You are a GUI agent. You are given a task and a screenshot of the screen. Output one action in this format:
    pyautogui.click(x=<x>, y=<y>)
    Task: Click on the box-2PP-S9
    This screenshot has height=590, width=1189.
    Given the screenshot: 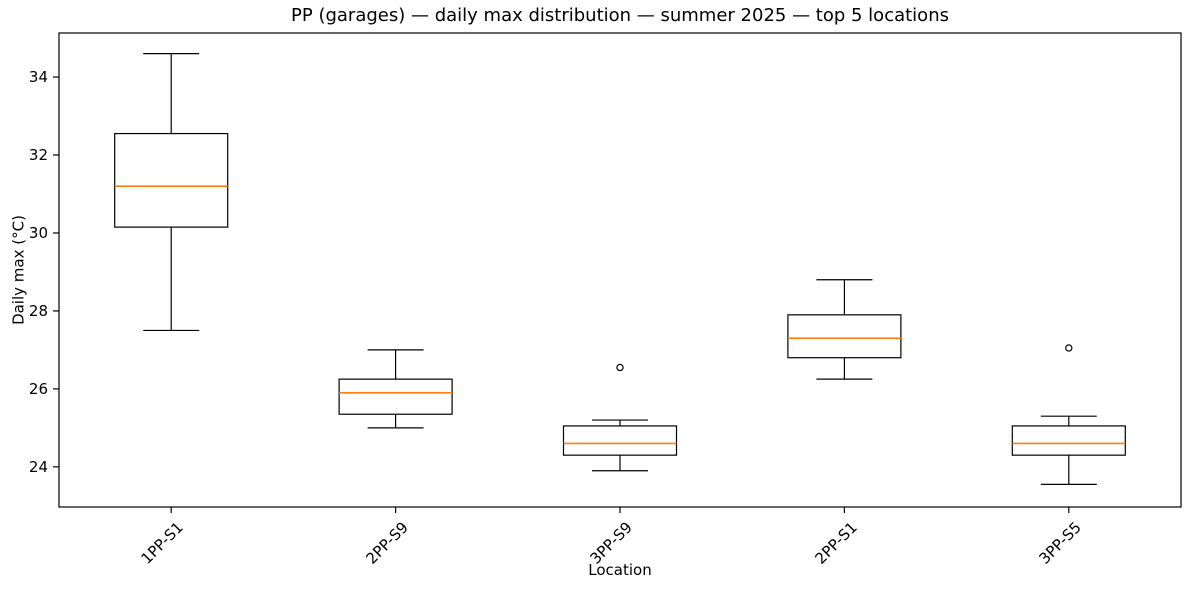 What is the action you would take?
    pyautogui.click(x=395, y=389)
    